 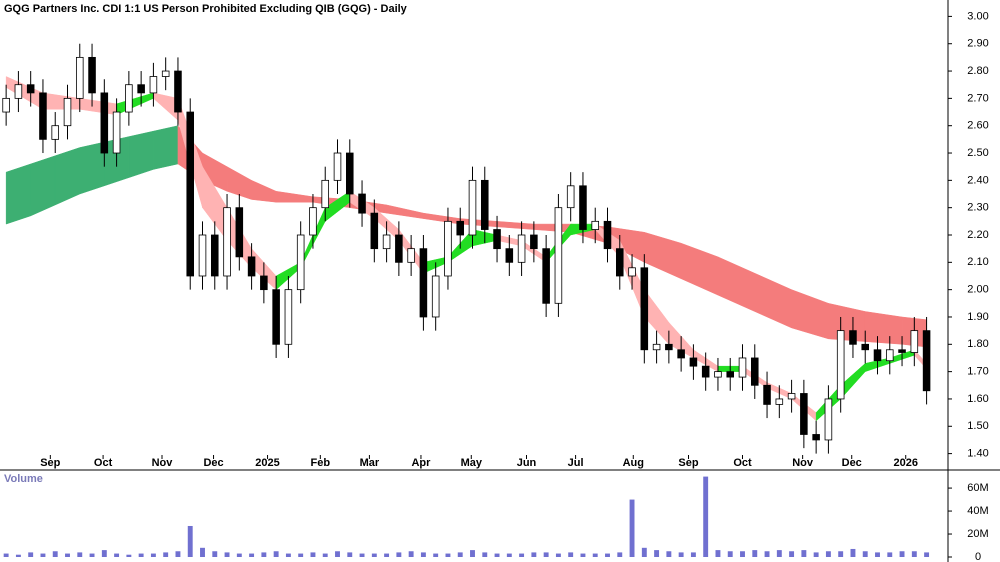 I want to click on y-tick-label: 2.30, so click(x=977, y=208).